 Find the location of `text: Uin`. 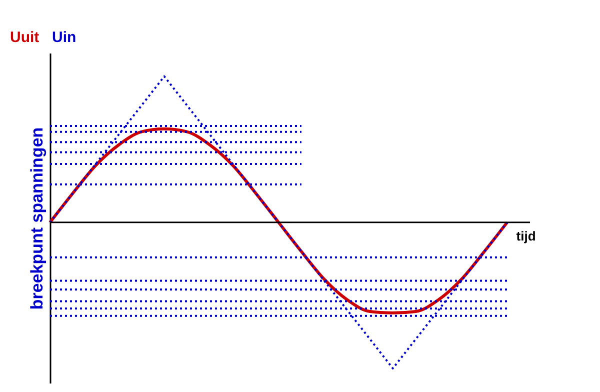

text: Uin is located at coordinates (64, 37).